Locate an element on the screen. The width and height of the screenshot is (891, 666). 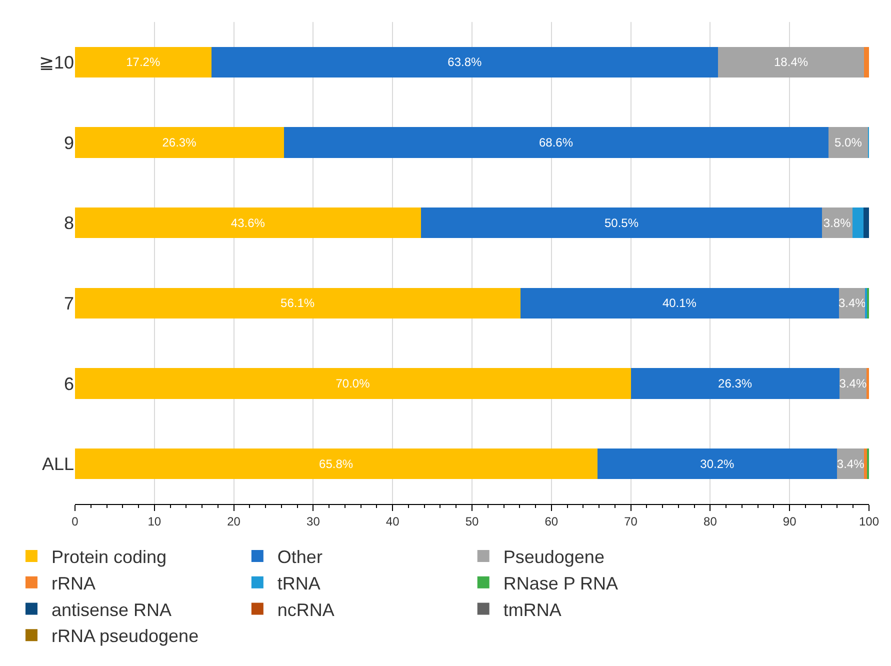
data-label: 30.2% is located at coordinates (717, 463).